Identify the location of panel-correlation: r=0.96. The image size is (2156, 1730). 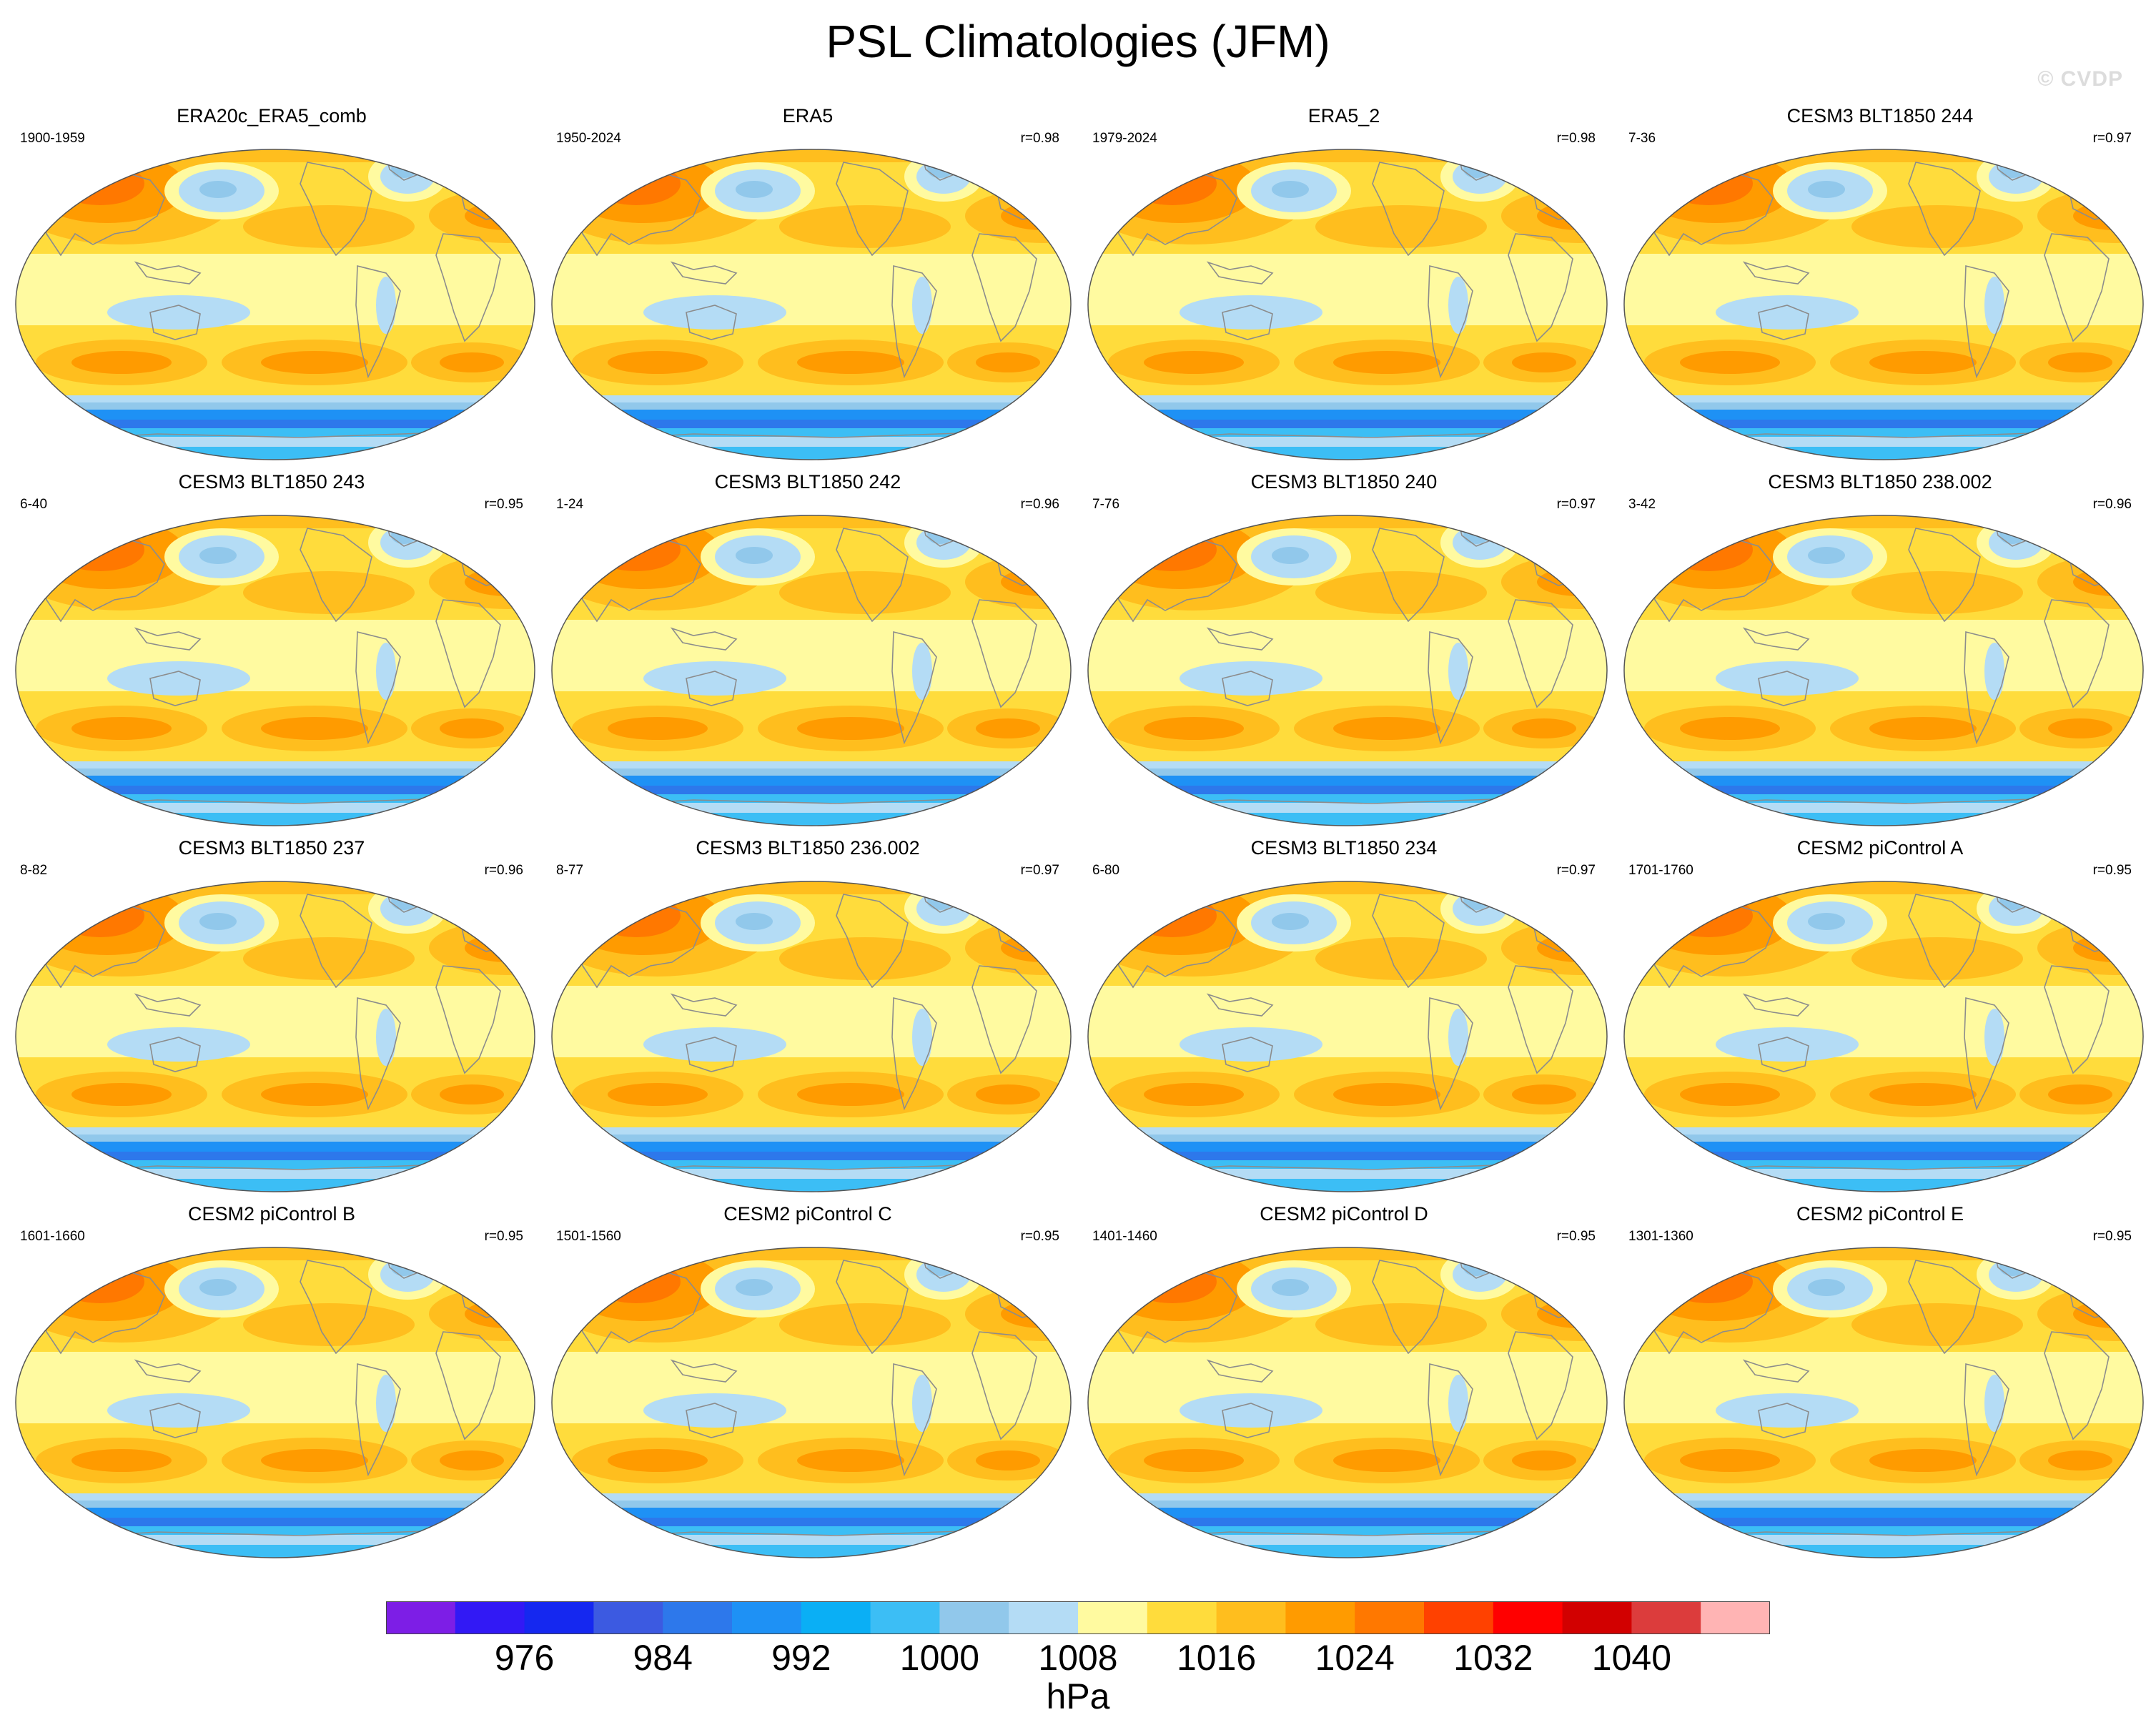
(503, 870).